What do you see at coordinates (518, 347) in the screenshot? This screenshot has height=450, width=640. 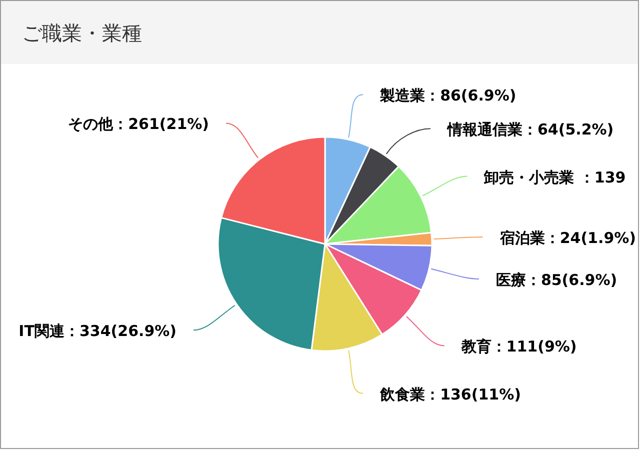 I see `slice-label: 教育：111(9%)` at bounding box center [518, 347].